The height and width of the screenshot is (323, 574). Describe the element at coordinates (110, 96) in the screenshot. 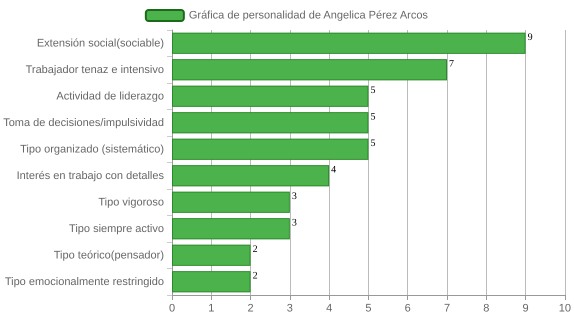

I see `y-tick-label: Actividad de liderazgo` at that location.